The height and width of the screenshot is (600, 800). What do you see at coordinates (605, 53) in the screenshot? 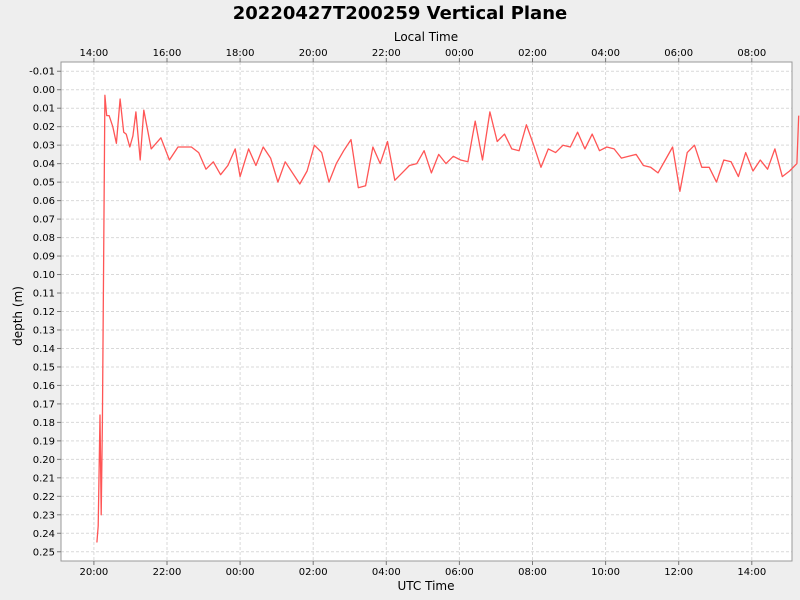
I see `top-tick-label: 04:00` at bounding box center [605, 53].